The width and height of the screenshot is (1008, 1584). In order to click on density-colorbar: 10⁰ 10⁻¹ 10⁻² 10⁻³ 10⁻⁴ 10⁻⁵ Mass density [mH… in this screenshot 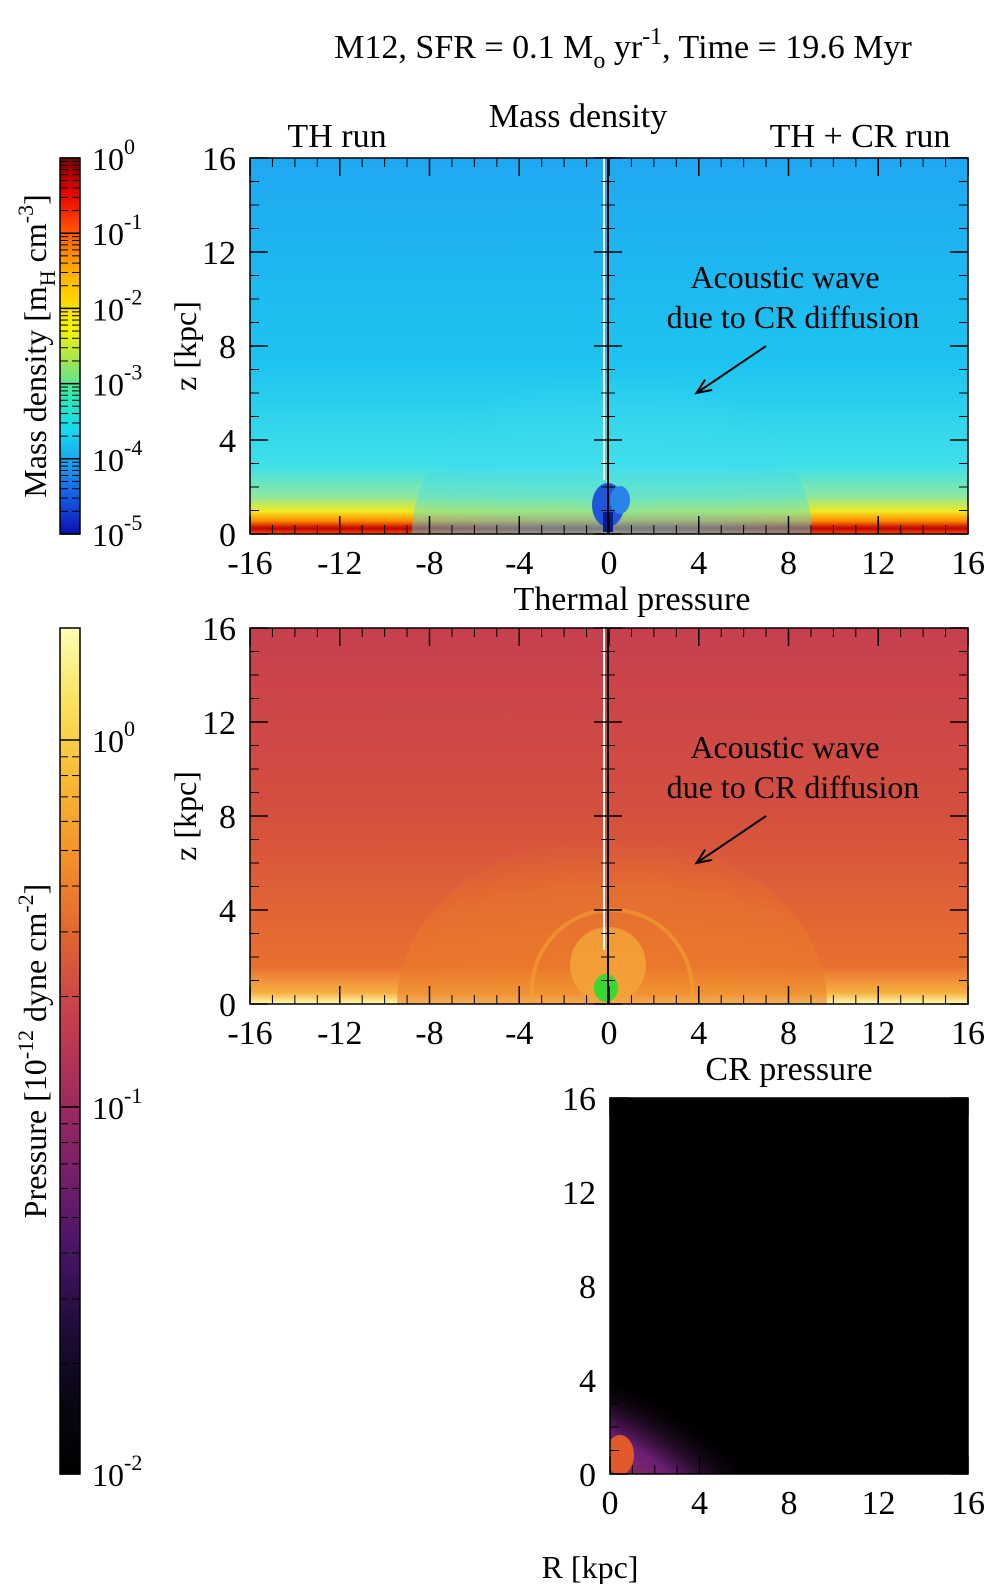, I will do `click(77, 343)`.